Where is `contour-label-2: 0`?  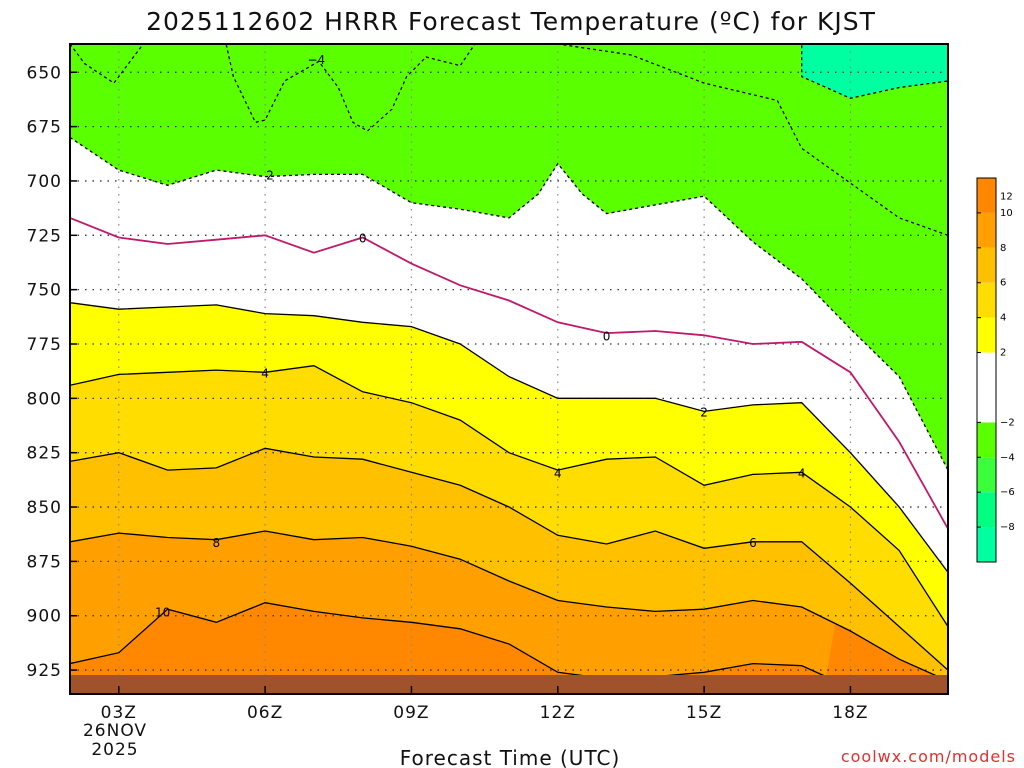 contour-label-2: 0 is located at coordinates (363, 238).